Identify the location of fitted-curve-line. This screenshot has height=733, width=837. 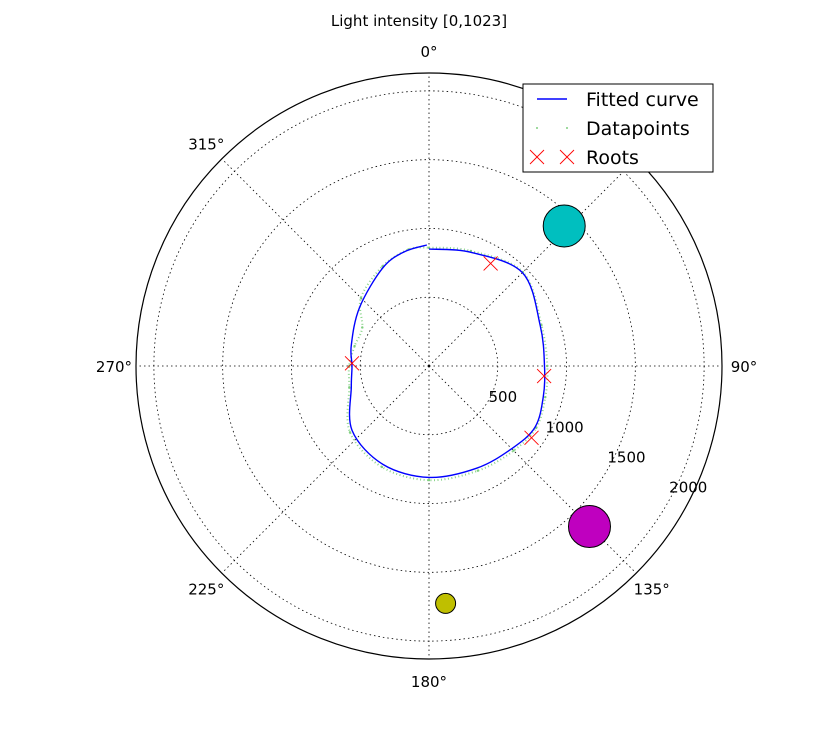
(447, 361).